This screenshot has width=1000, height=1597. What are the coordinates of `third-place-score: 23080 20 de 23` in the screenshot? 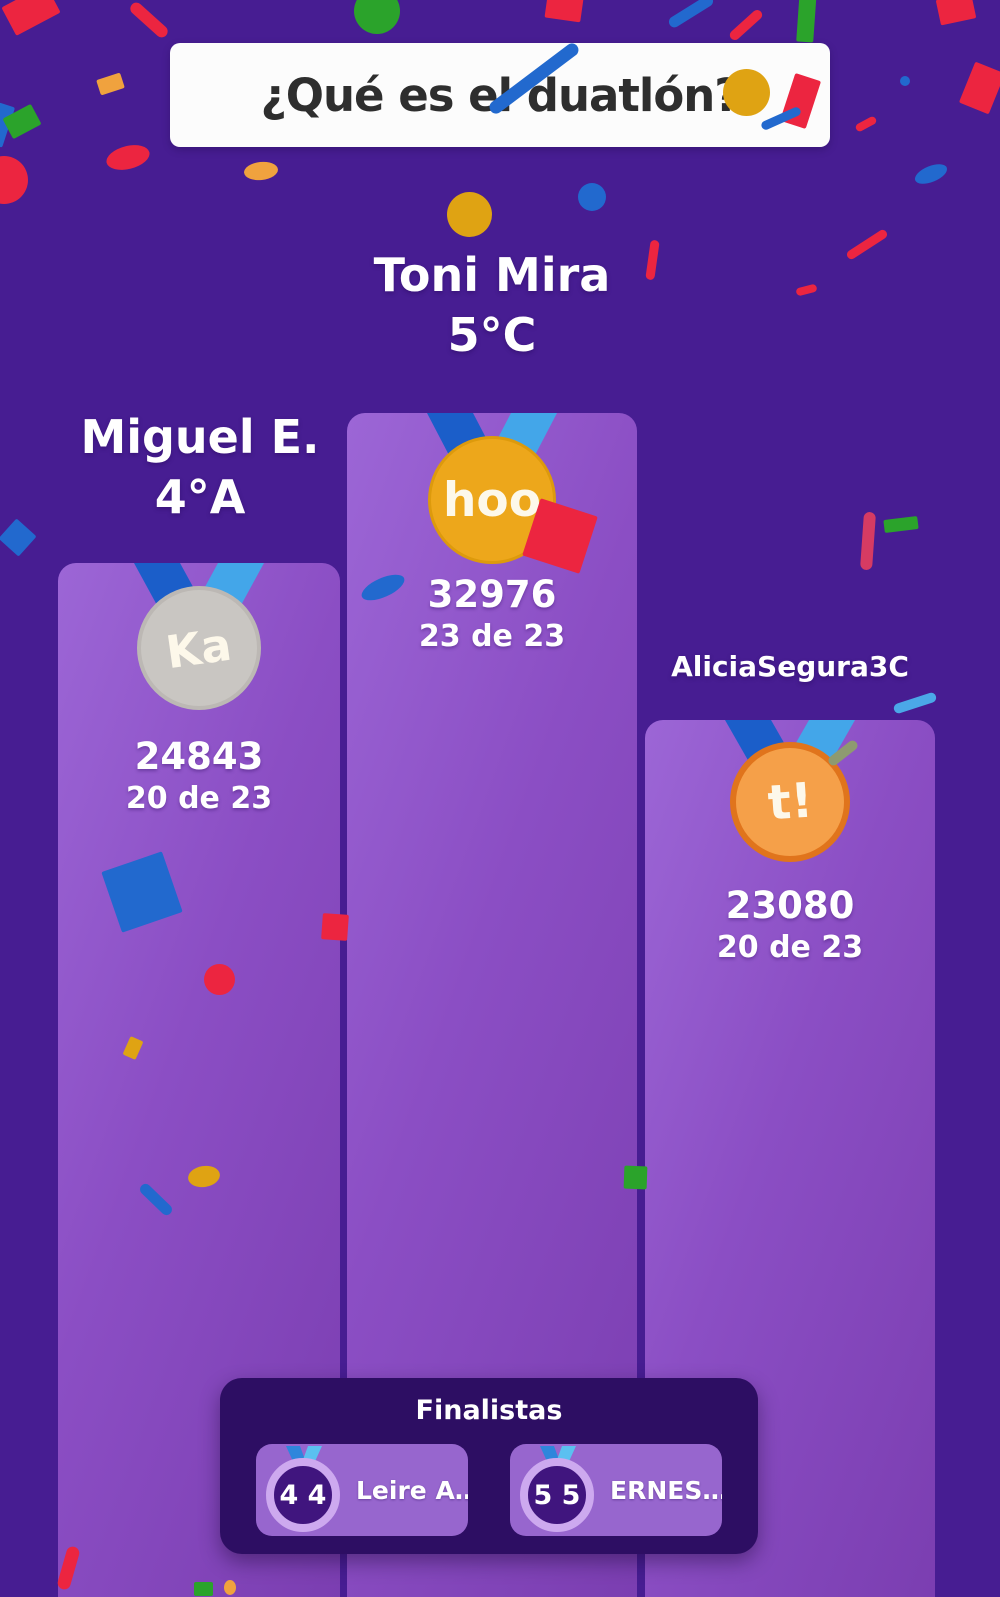 It's located at (790, 924).